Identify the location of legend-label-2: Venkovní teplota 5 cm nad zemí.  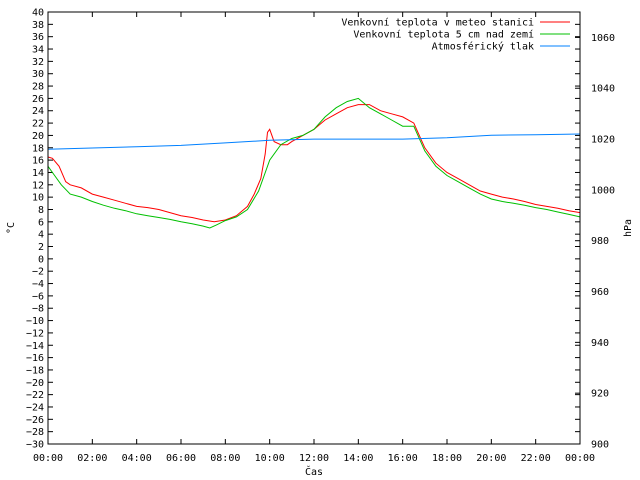
(443, 35).